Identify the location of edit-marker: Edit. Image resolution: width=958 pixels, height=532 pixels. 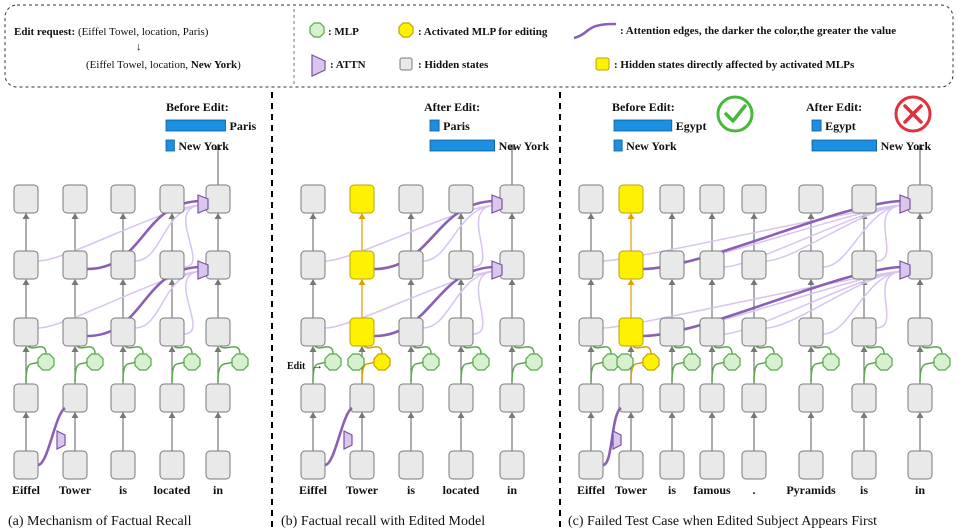
(296, 366).